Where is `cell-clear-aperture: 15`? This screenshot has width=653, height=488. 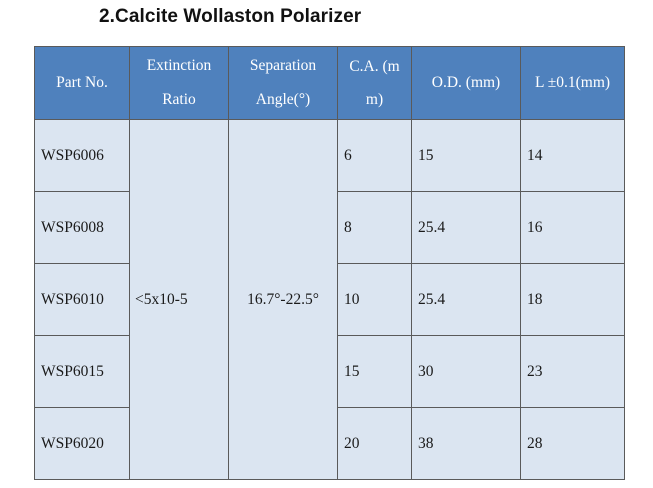
cell-clear-aperture: 15 is located at coordinates (374, 371).